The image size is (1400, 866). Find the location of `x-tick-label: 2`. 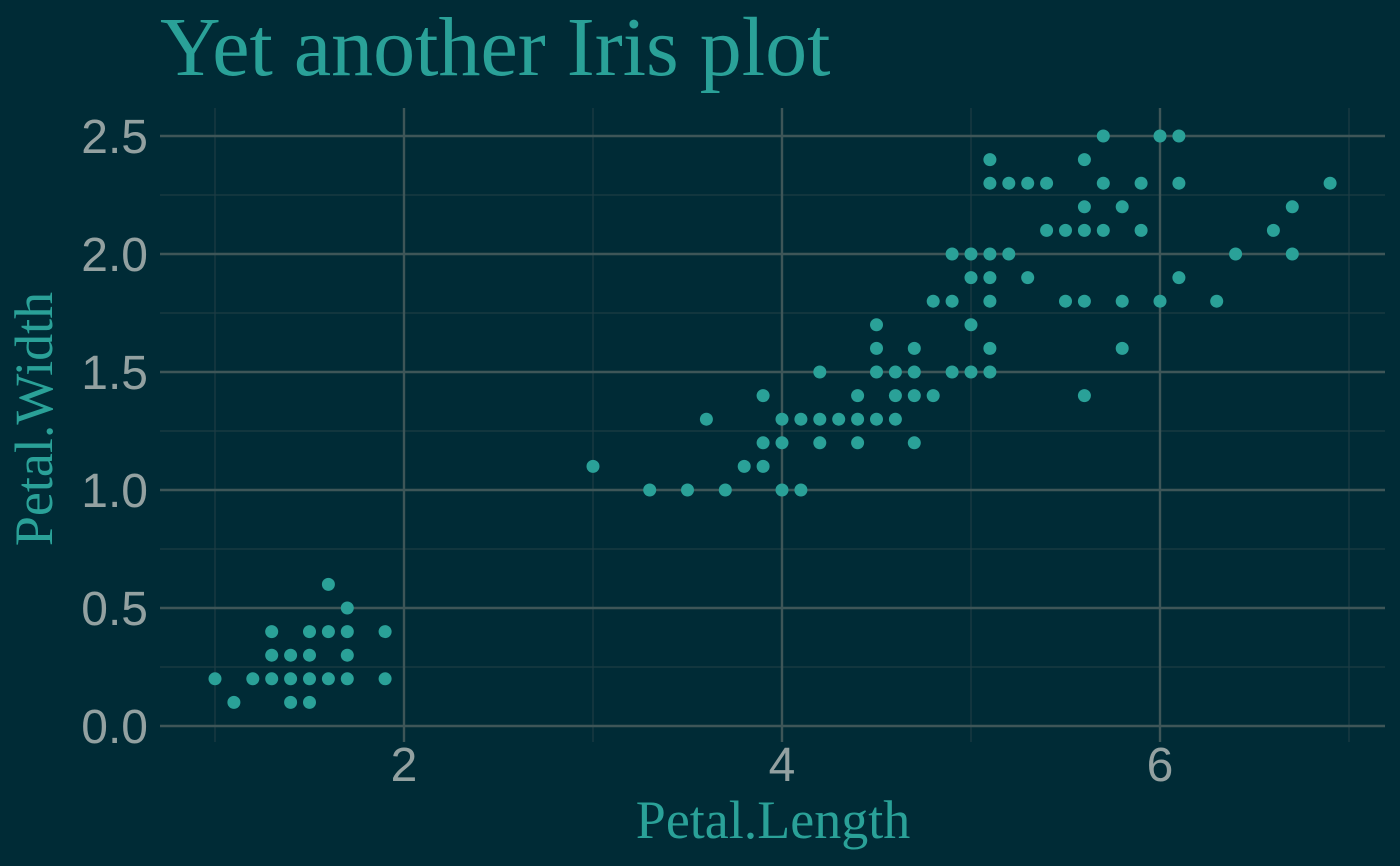

x-tick-label: 2 is located at coordinates (404, 765).